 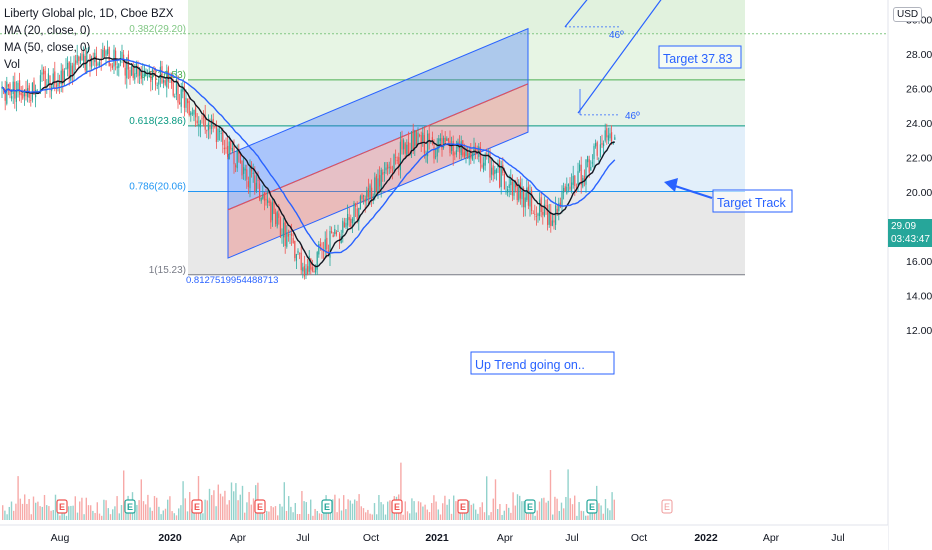 I want to click on target-track-annotation-box, so click(x=752, y=201).